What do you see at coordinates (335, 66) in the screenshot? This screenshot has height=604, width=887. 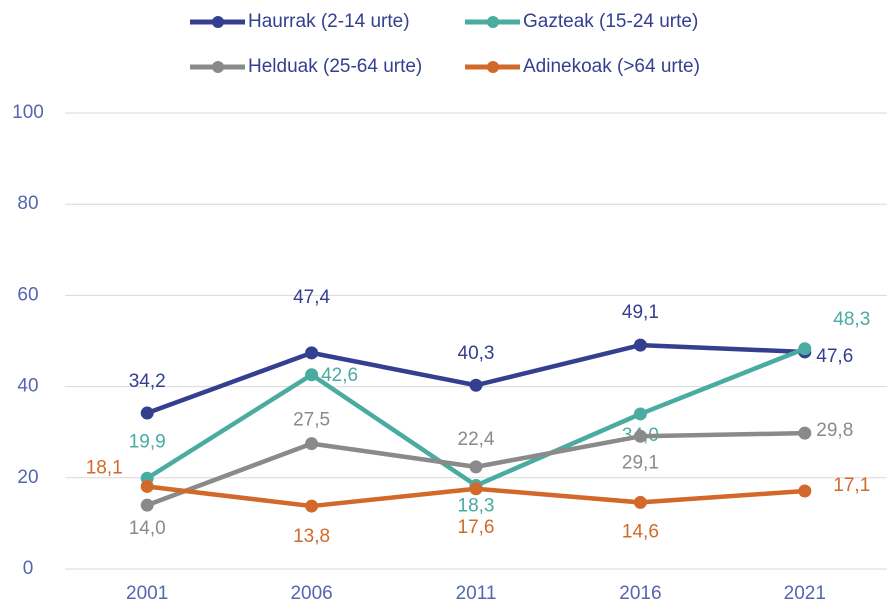 I see `legend-label: Helduak (25-64 urte)` at bounding box center [335, 66].